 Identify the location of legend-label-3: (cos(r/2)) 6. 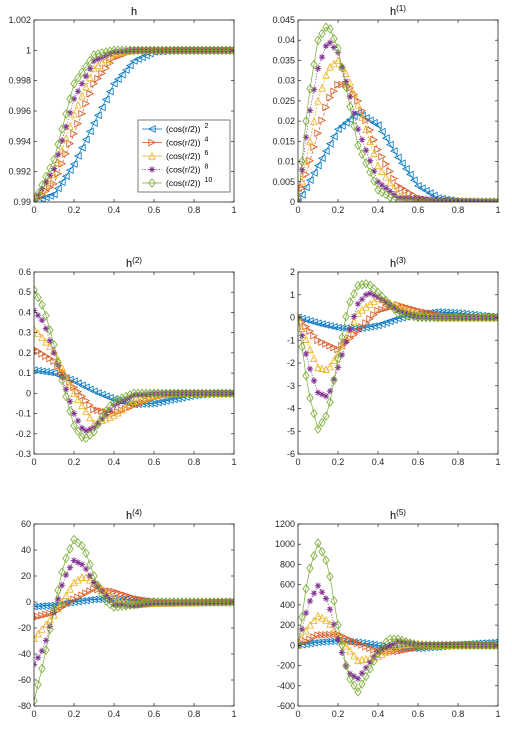
(187, 155).